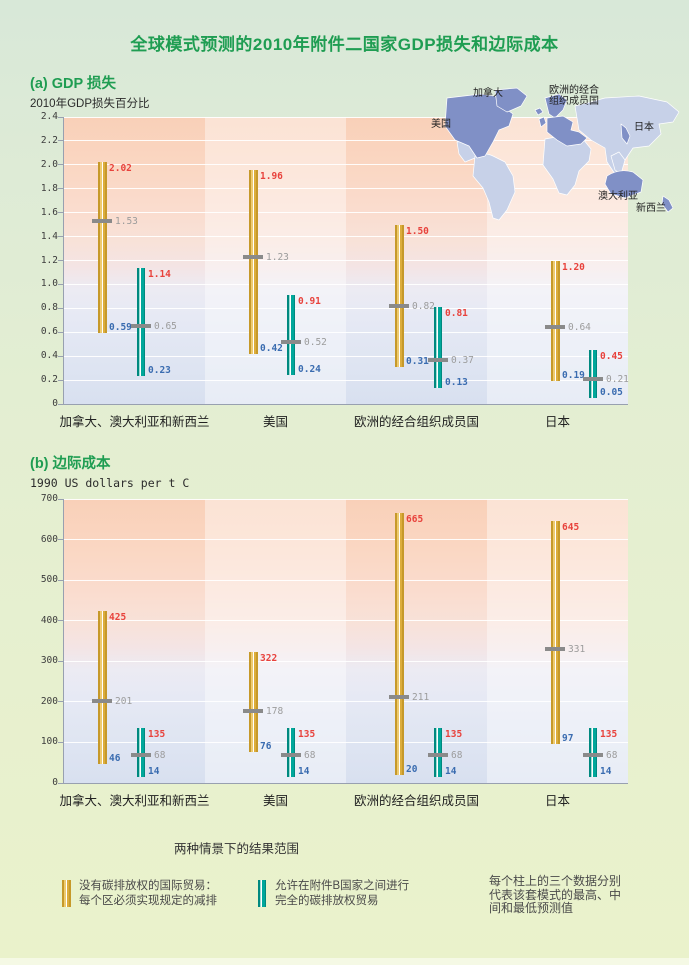 Image resolution: width=689 pixels, height=965 pixels. What do you see at coordinates (148, 893) in the screenshot?
I see `legend-item-no-trading: 没有碳排放权的国际贸易： 每个区必须实现规定的减排` at bounding box center [148, 893].